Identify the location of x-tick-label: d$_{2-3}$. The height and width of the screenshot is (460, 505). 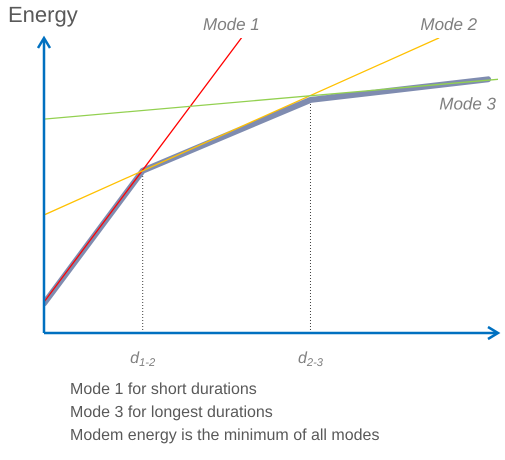
(311, 360).